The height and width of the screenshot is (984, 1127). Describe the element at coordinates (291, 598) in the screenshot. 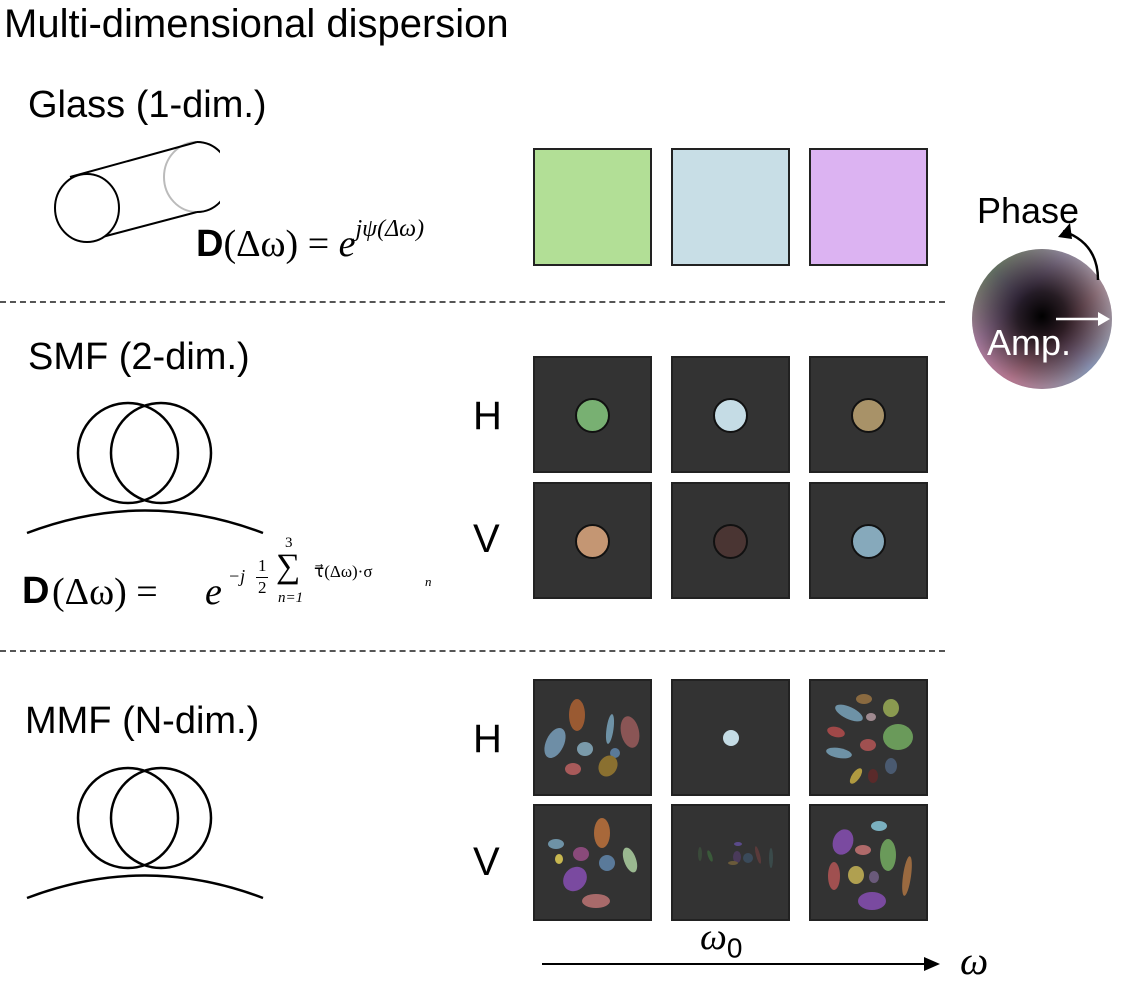

I see `eq-sum-bottom: n=1` at that location.